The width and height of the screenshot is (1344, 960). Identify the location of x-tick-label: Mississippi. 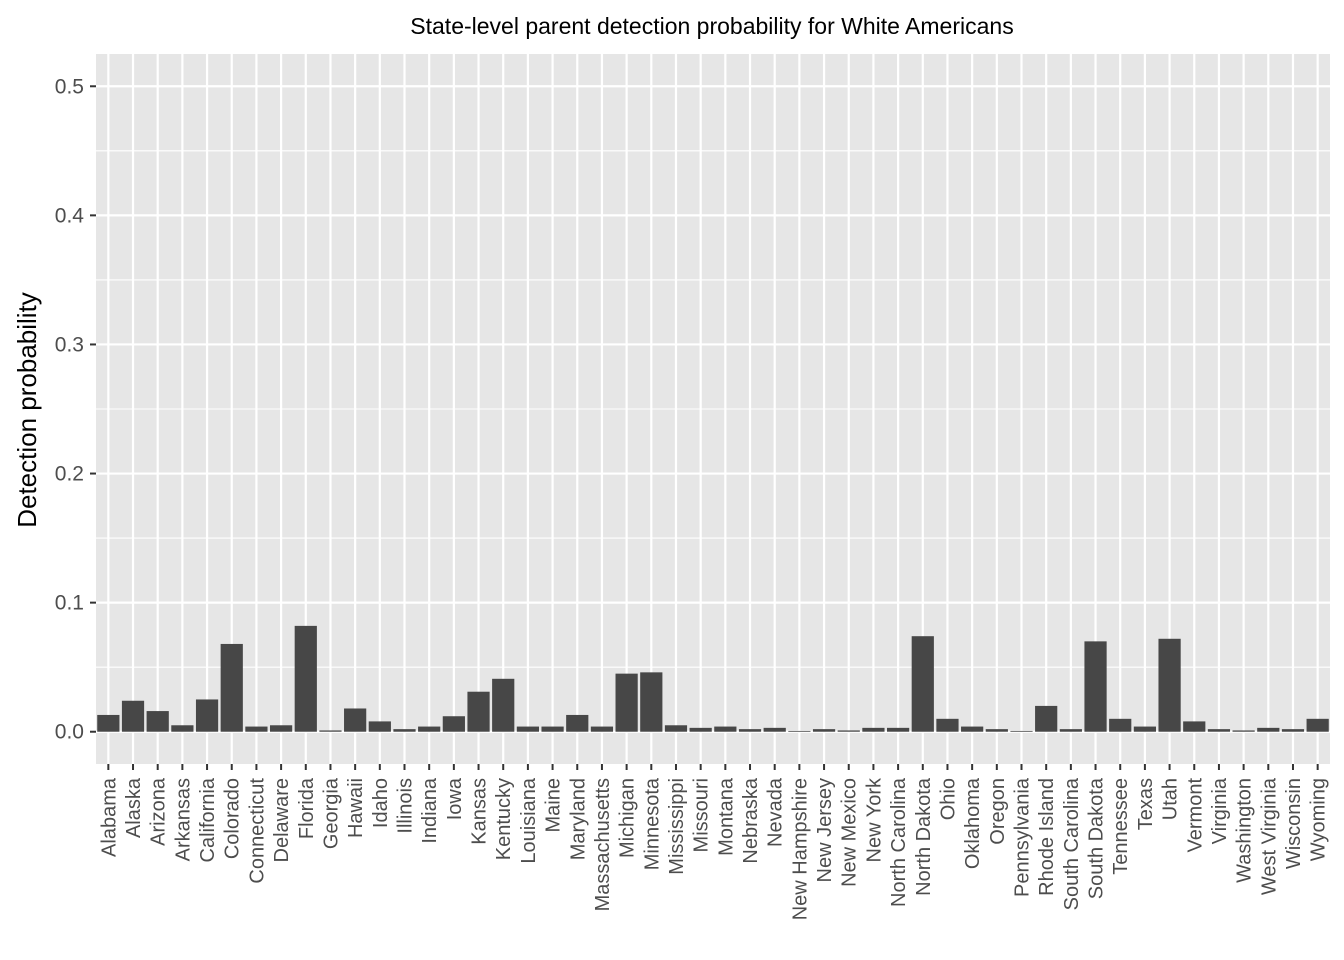
(677, 826).